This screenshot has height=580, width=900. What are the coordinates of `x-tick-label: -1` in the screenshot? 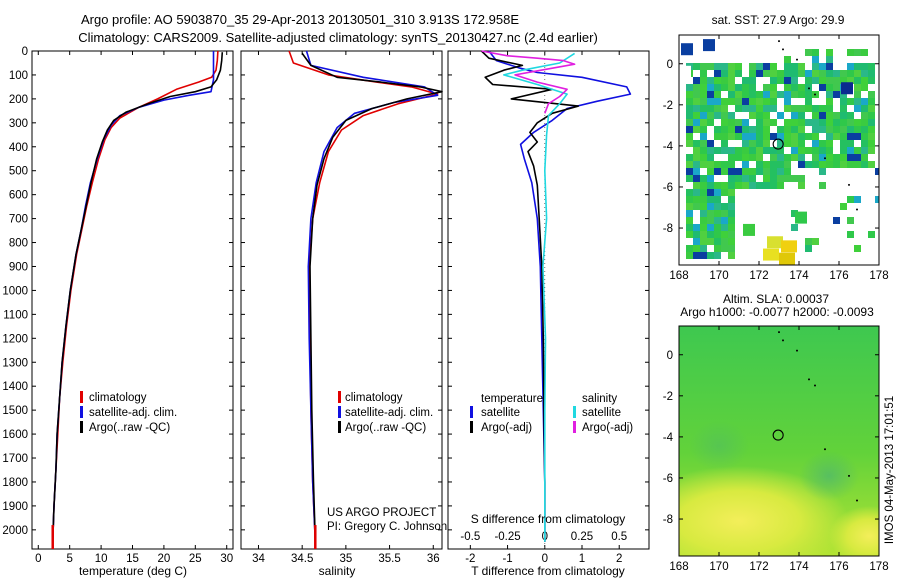 It's located at (507, 559).